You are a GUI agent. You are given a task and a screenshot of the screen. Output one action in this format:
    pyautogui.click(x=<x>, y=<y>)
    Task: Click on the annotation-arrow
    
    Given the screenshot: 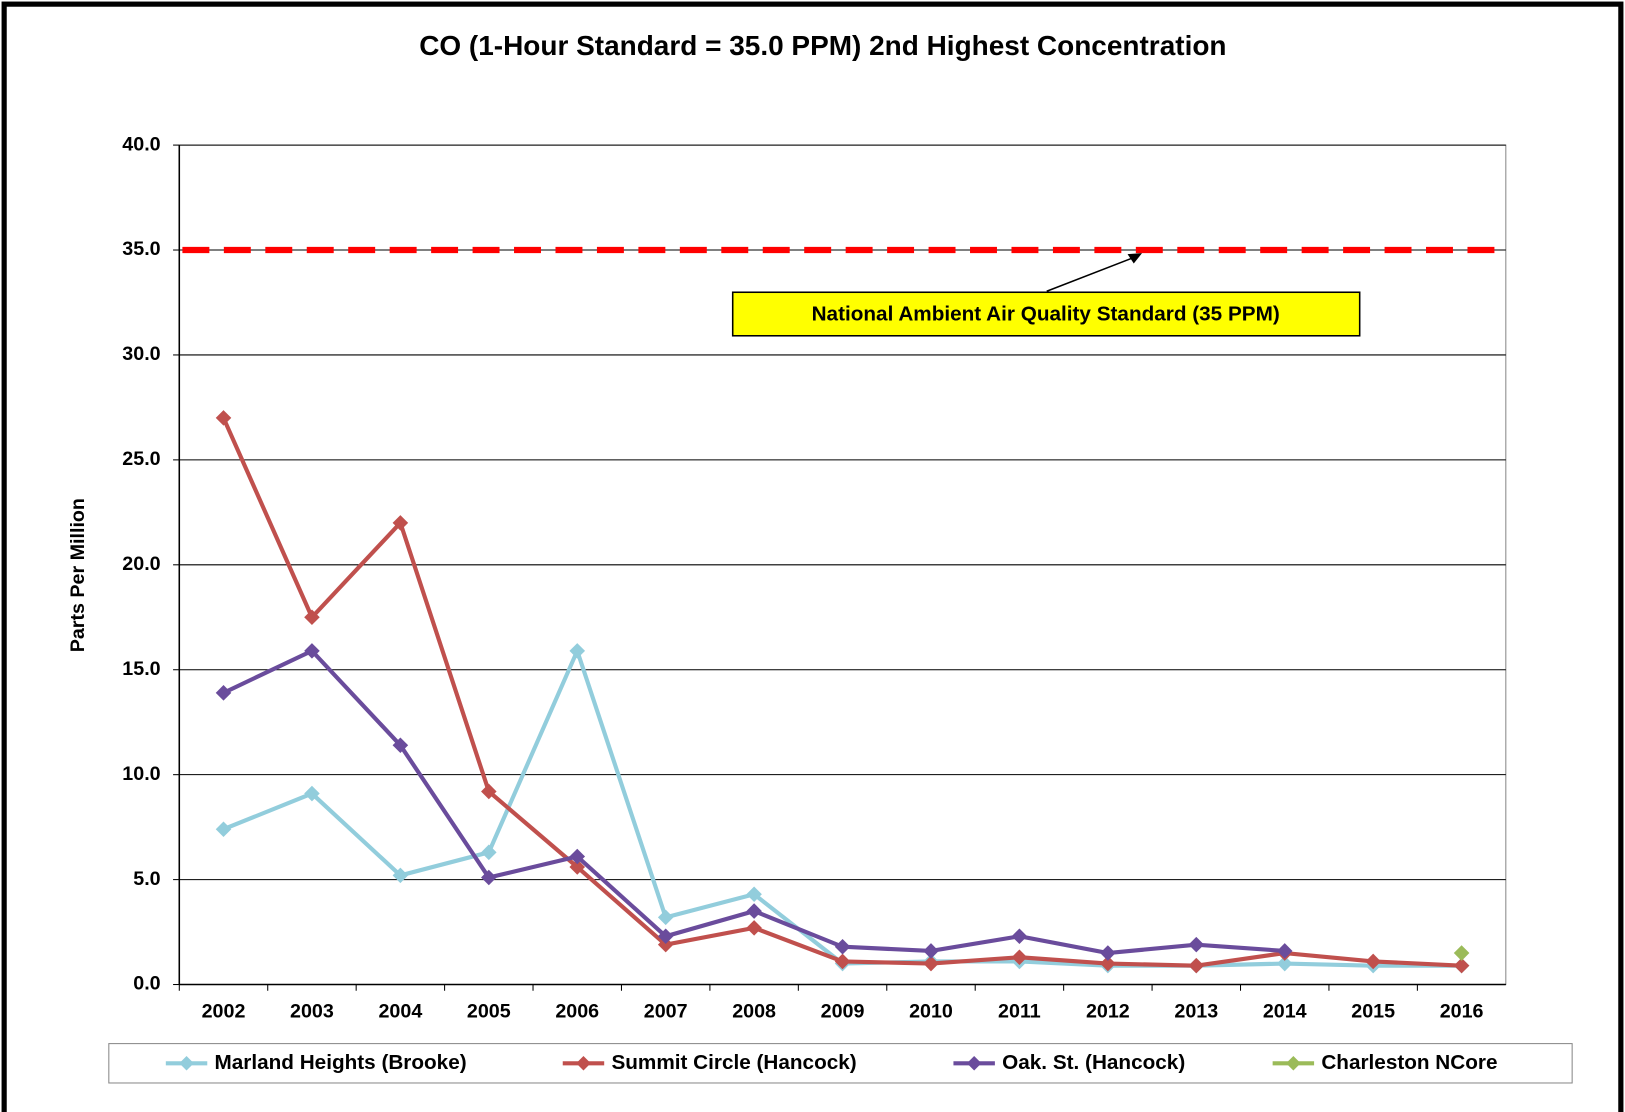 What is the action you would take?
    pyautogui.click(x=1089, y=274)
    